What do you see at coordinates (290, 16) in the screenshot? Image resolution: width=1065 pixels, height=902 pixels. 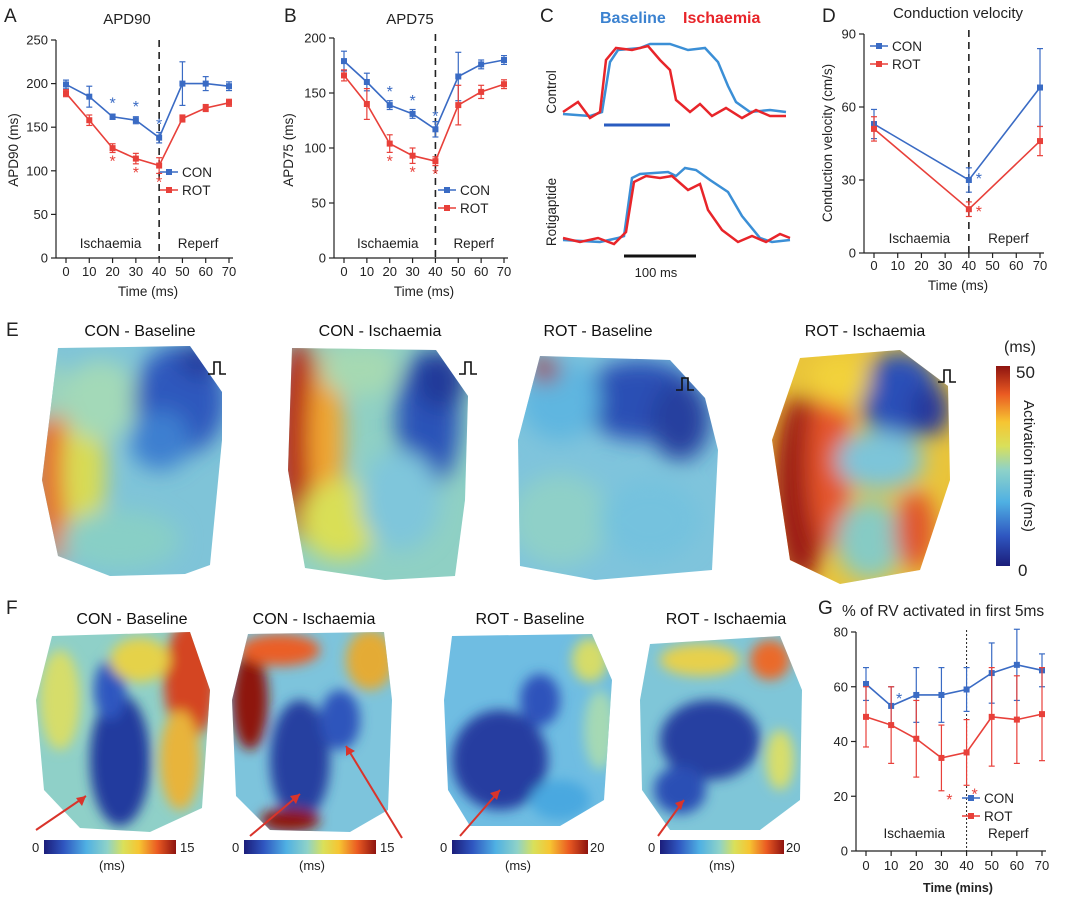 I see `panel-letter-b: B` at bounding box center [290, 16].